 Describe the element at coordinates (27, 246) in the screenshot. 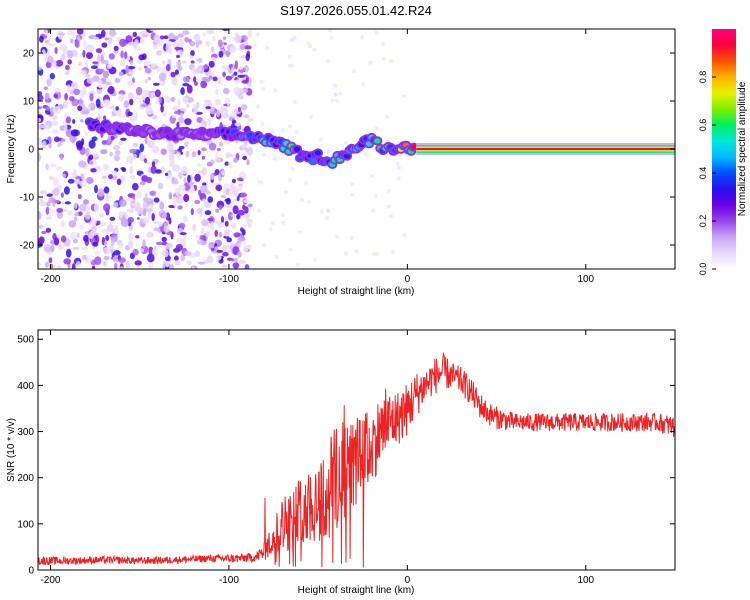

I see `y-tick-label: -20` at that location.